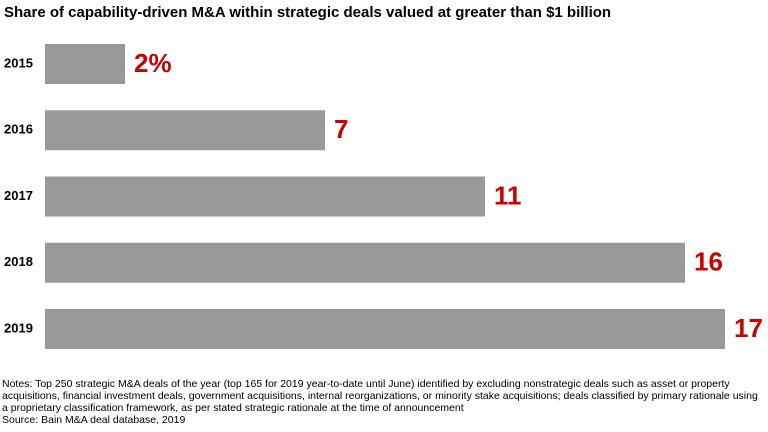 The height and width of the screenshot is (432, 768). I want to click on y-tick-label: 2015, so click(18, 62).